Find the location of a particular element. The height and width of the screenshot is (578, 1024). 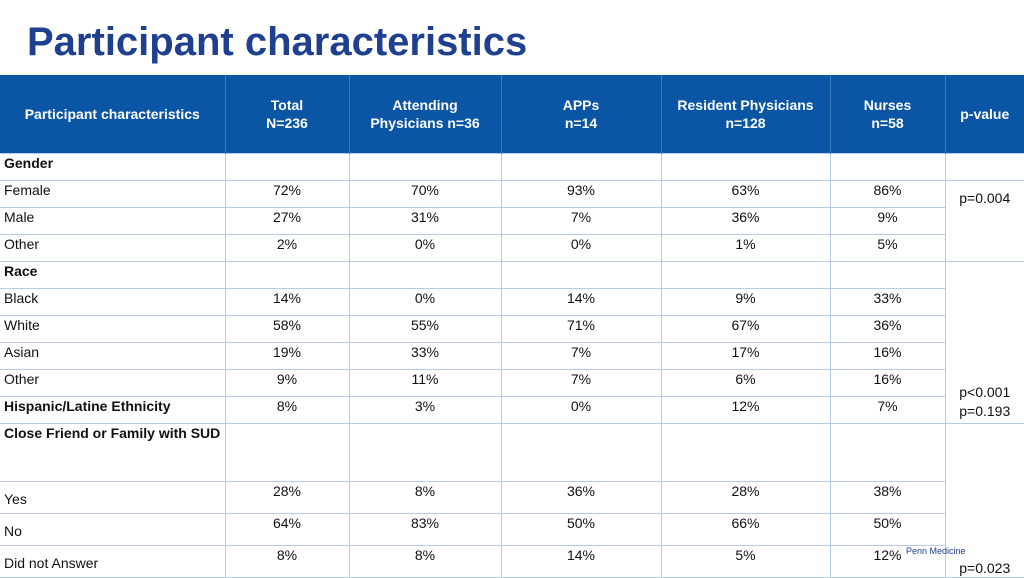

table-row: Yes 28% 8% 36% 28% 38% is located at coordinates (512, 497).